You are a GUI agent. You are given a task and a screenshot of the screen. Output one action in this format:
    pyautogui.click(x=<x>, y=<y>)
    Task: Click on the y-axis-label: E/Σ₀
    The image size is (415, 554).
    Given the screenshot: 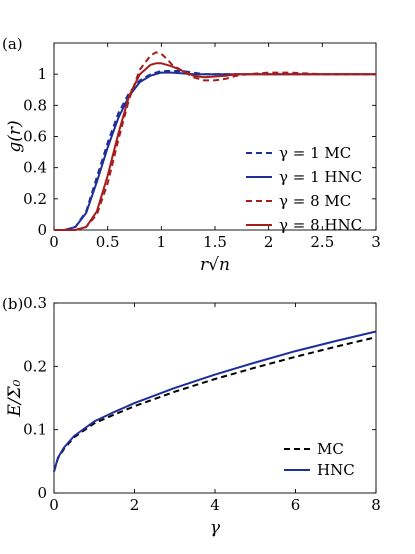 What is the action you would take?
    pyautogui.click(x=15, y=398)
    